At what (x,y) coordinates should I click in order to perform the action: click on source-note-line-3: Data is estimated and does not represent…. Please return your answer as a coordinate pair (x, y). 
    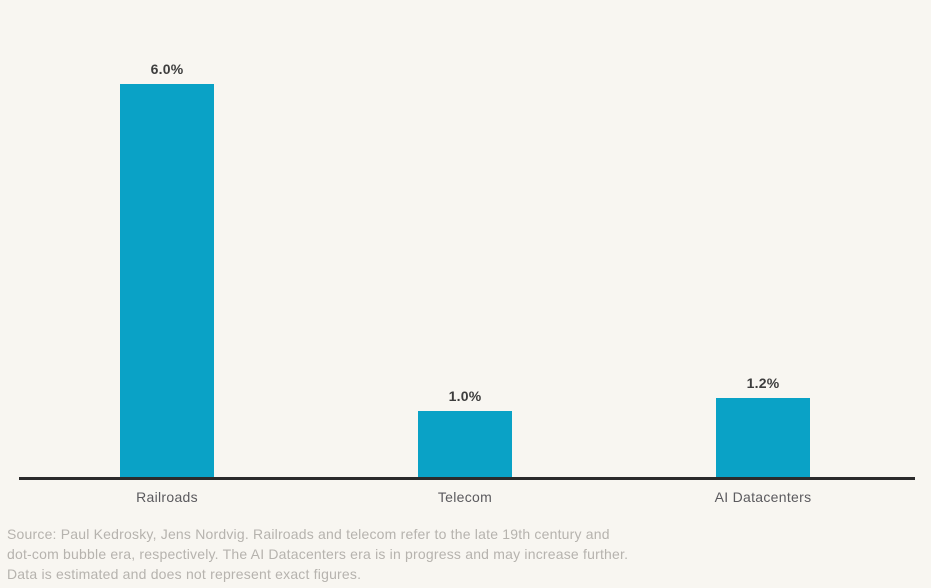
    Looking at the image, I should click on (184, 574).